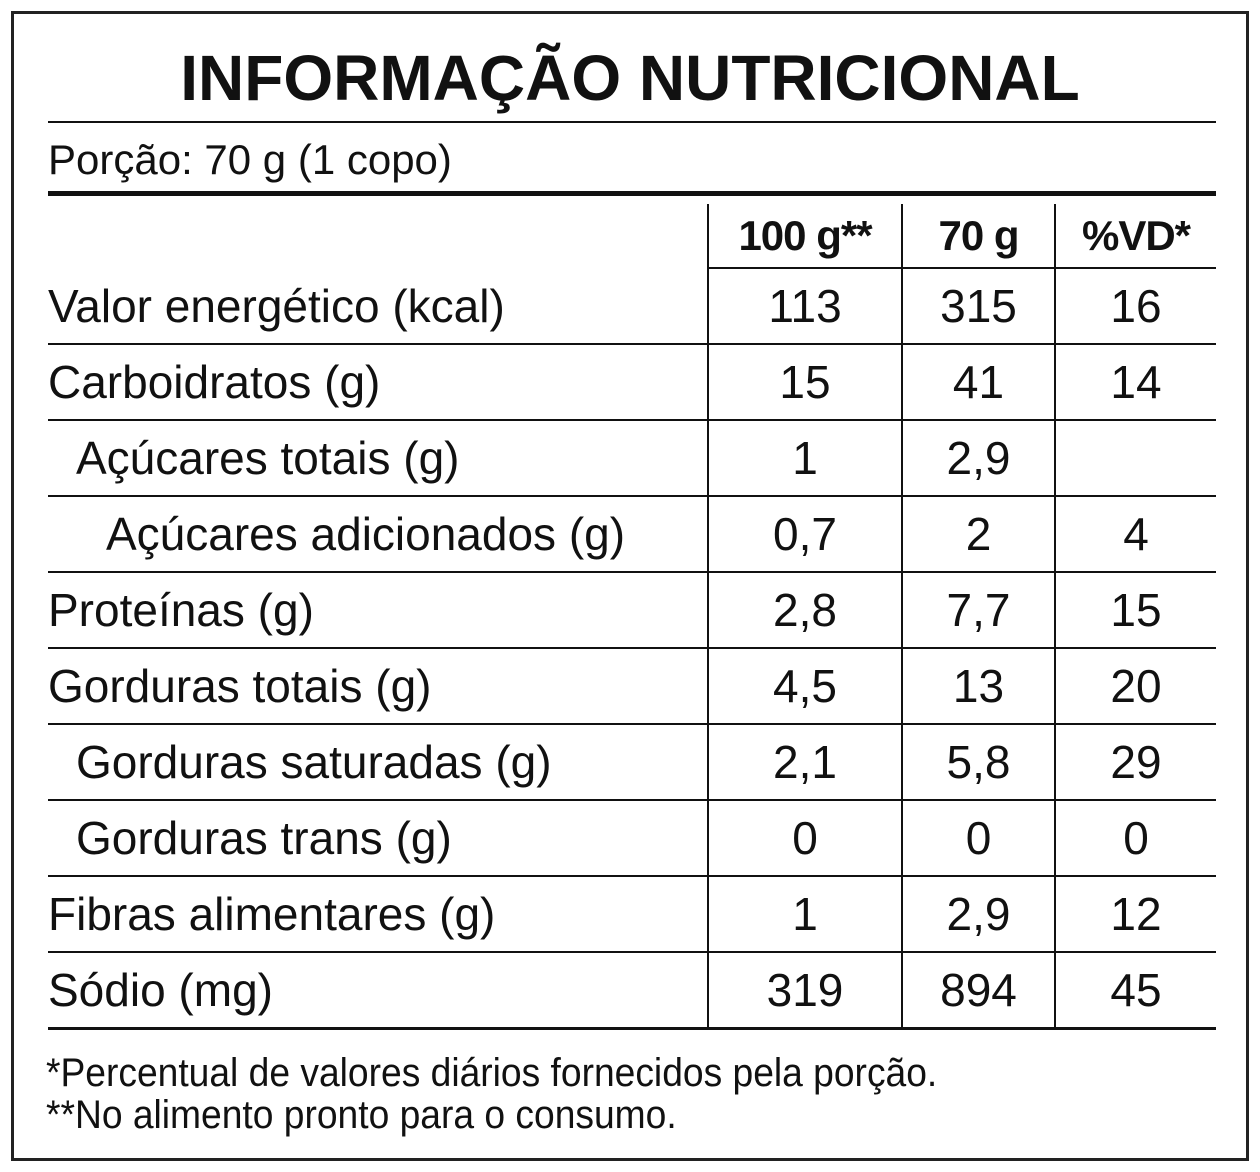  I want to click on table-row: Valor energético (kcal) 113 315 16, so click(632, 306).